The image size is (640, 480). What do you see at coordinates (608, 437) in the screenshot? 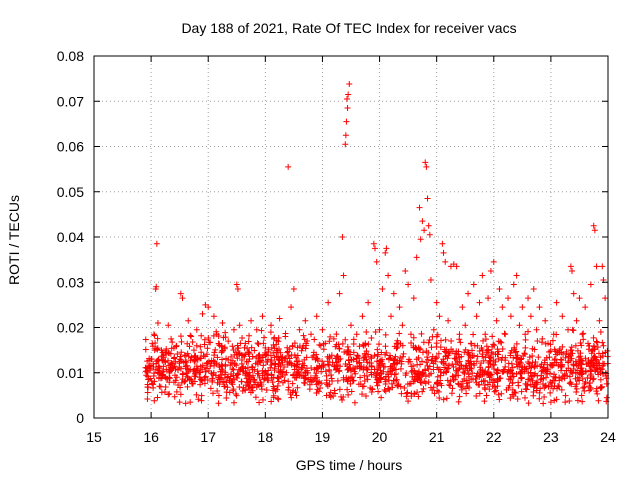
I see `x-tick-label: 24` at bounding box center [608, 437].